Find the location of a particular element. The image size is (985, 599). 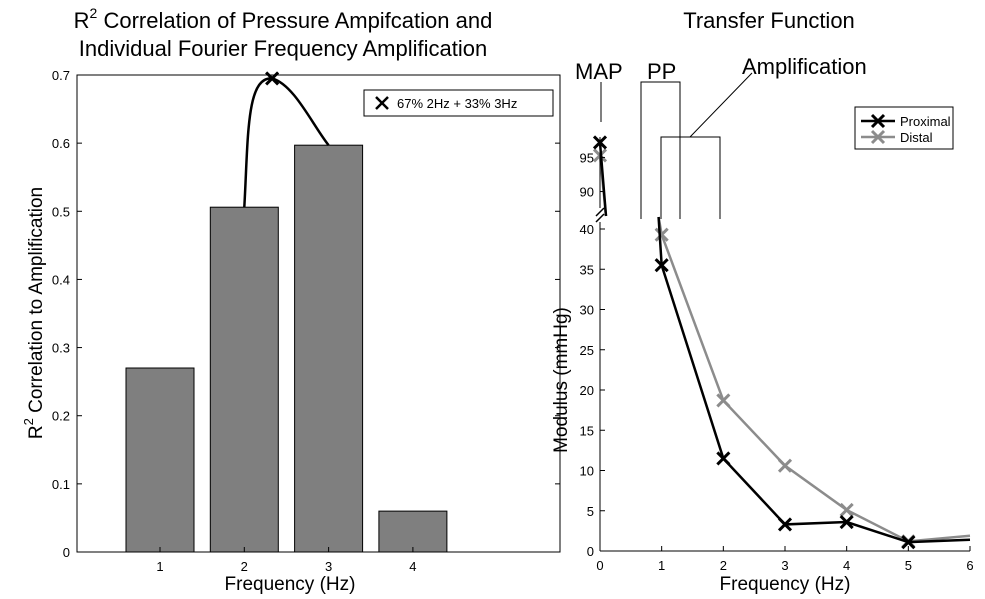

x-tick-label: 5 is located at coordinates (908, 565).